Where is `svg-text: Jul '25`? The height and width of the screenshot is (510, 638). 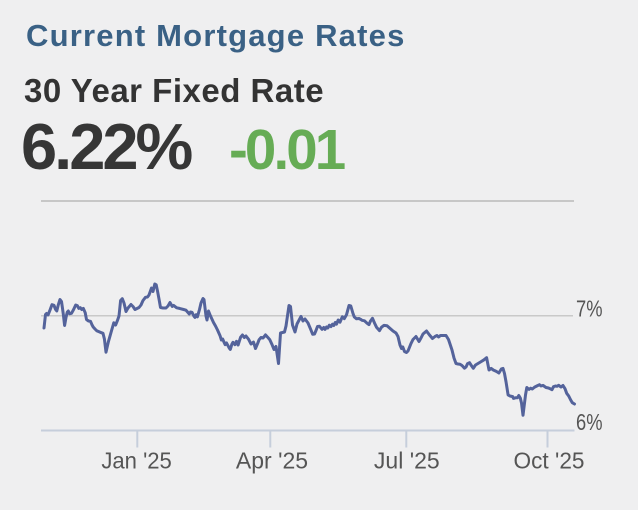
svg-text: Jul '25 is located at coordinates (407, 461).